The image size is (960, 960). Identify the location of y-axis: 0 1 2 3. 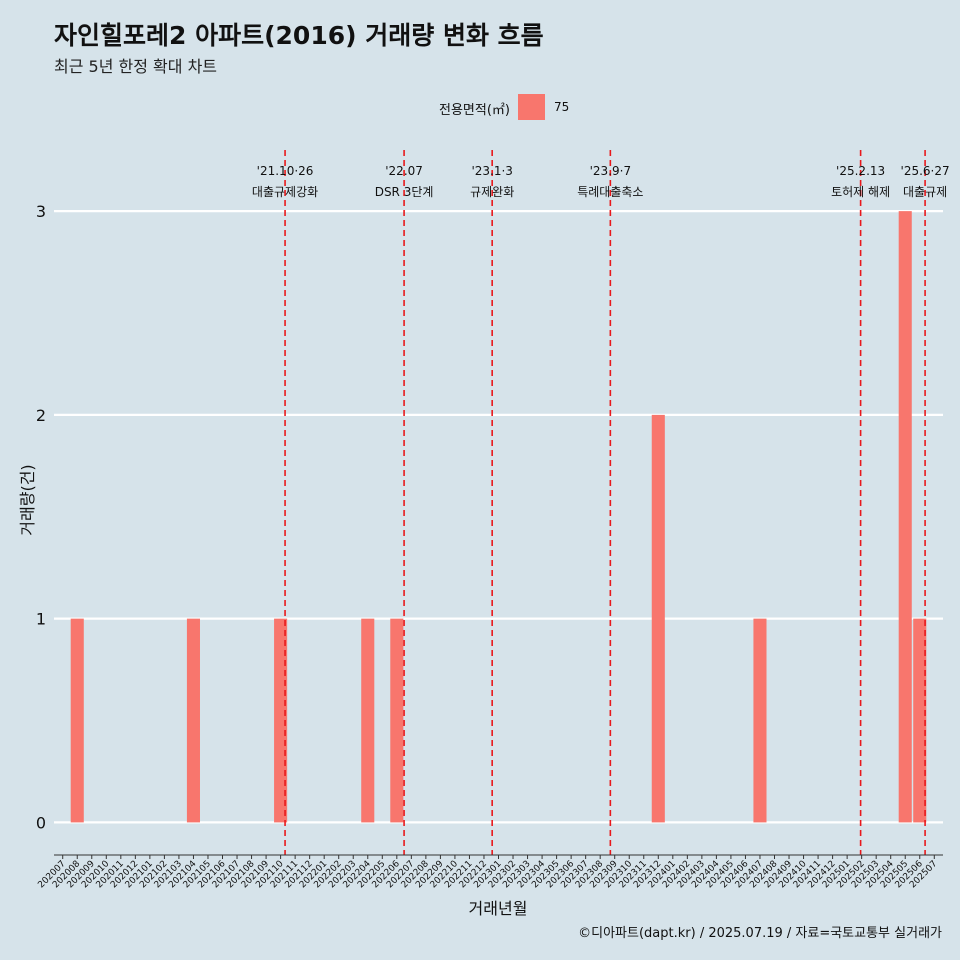
(41, 517).